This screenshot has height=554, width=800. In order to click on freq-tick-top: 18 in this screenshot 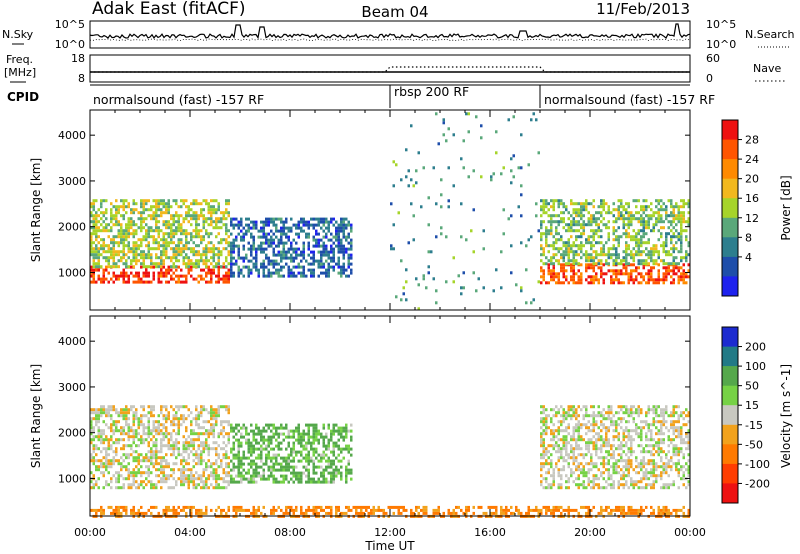, I will do `click(78, 58)`.